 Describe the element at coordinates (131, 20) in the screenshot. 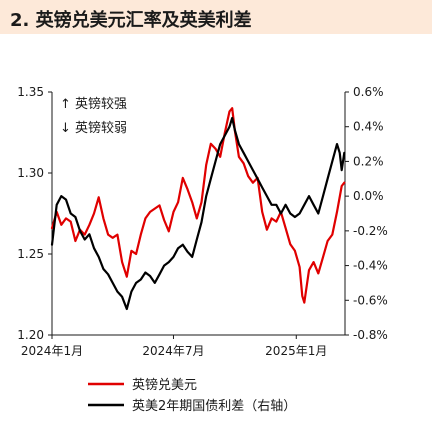

I see `chart-title: 2. 英镑兑美元汇率及英美利差` at that location.